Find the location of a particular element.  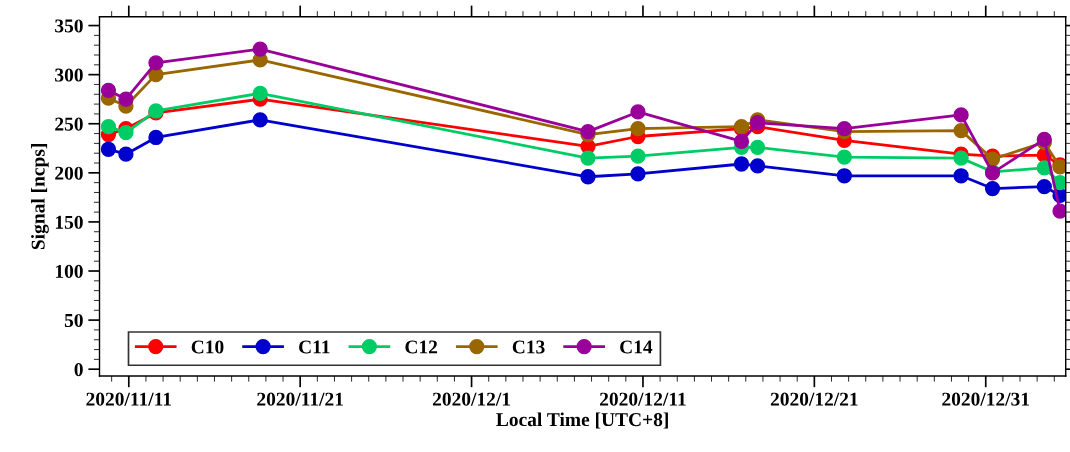

x-tick-label: 2020/12/1 is located at coordinates (471, 399).